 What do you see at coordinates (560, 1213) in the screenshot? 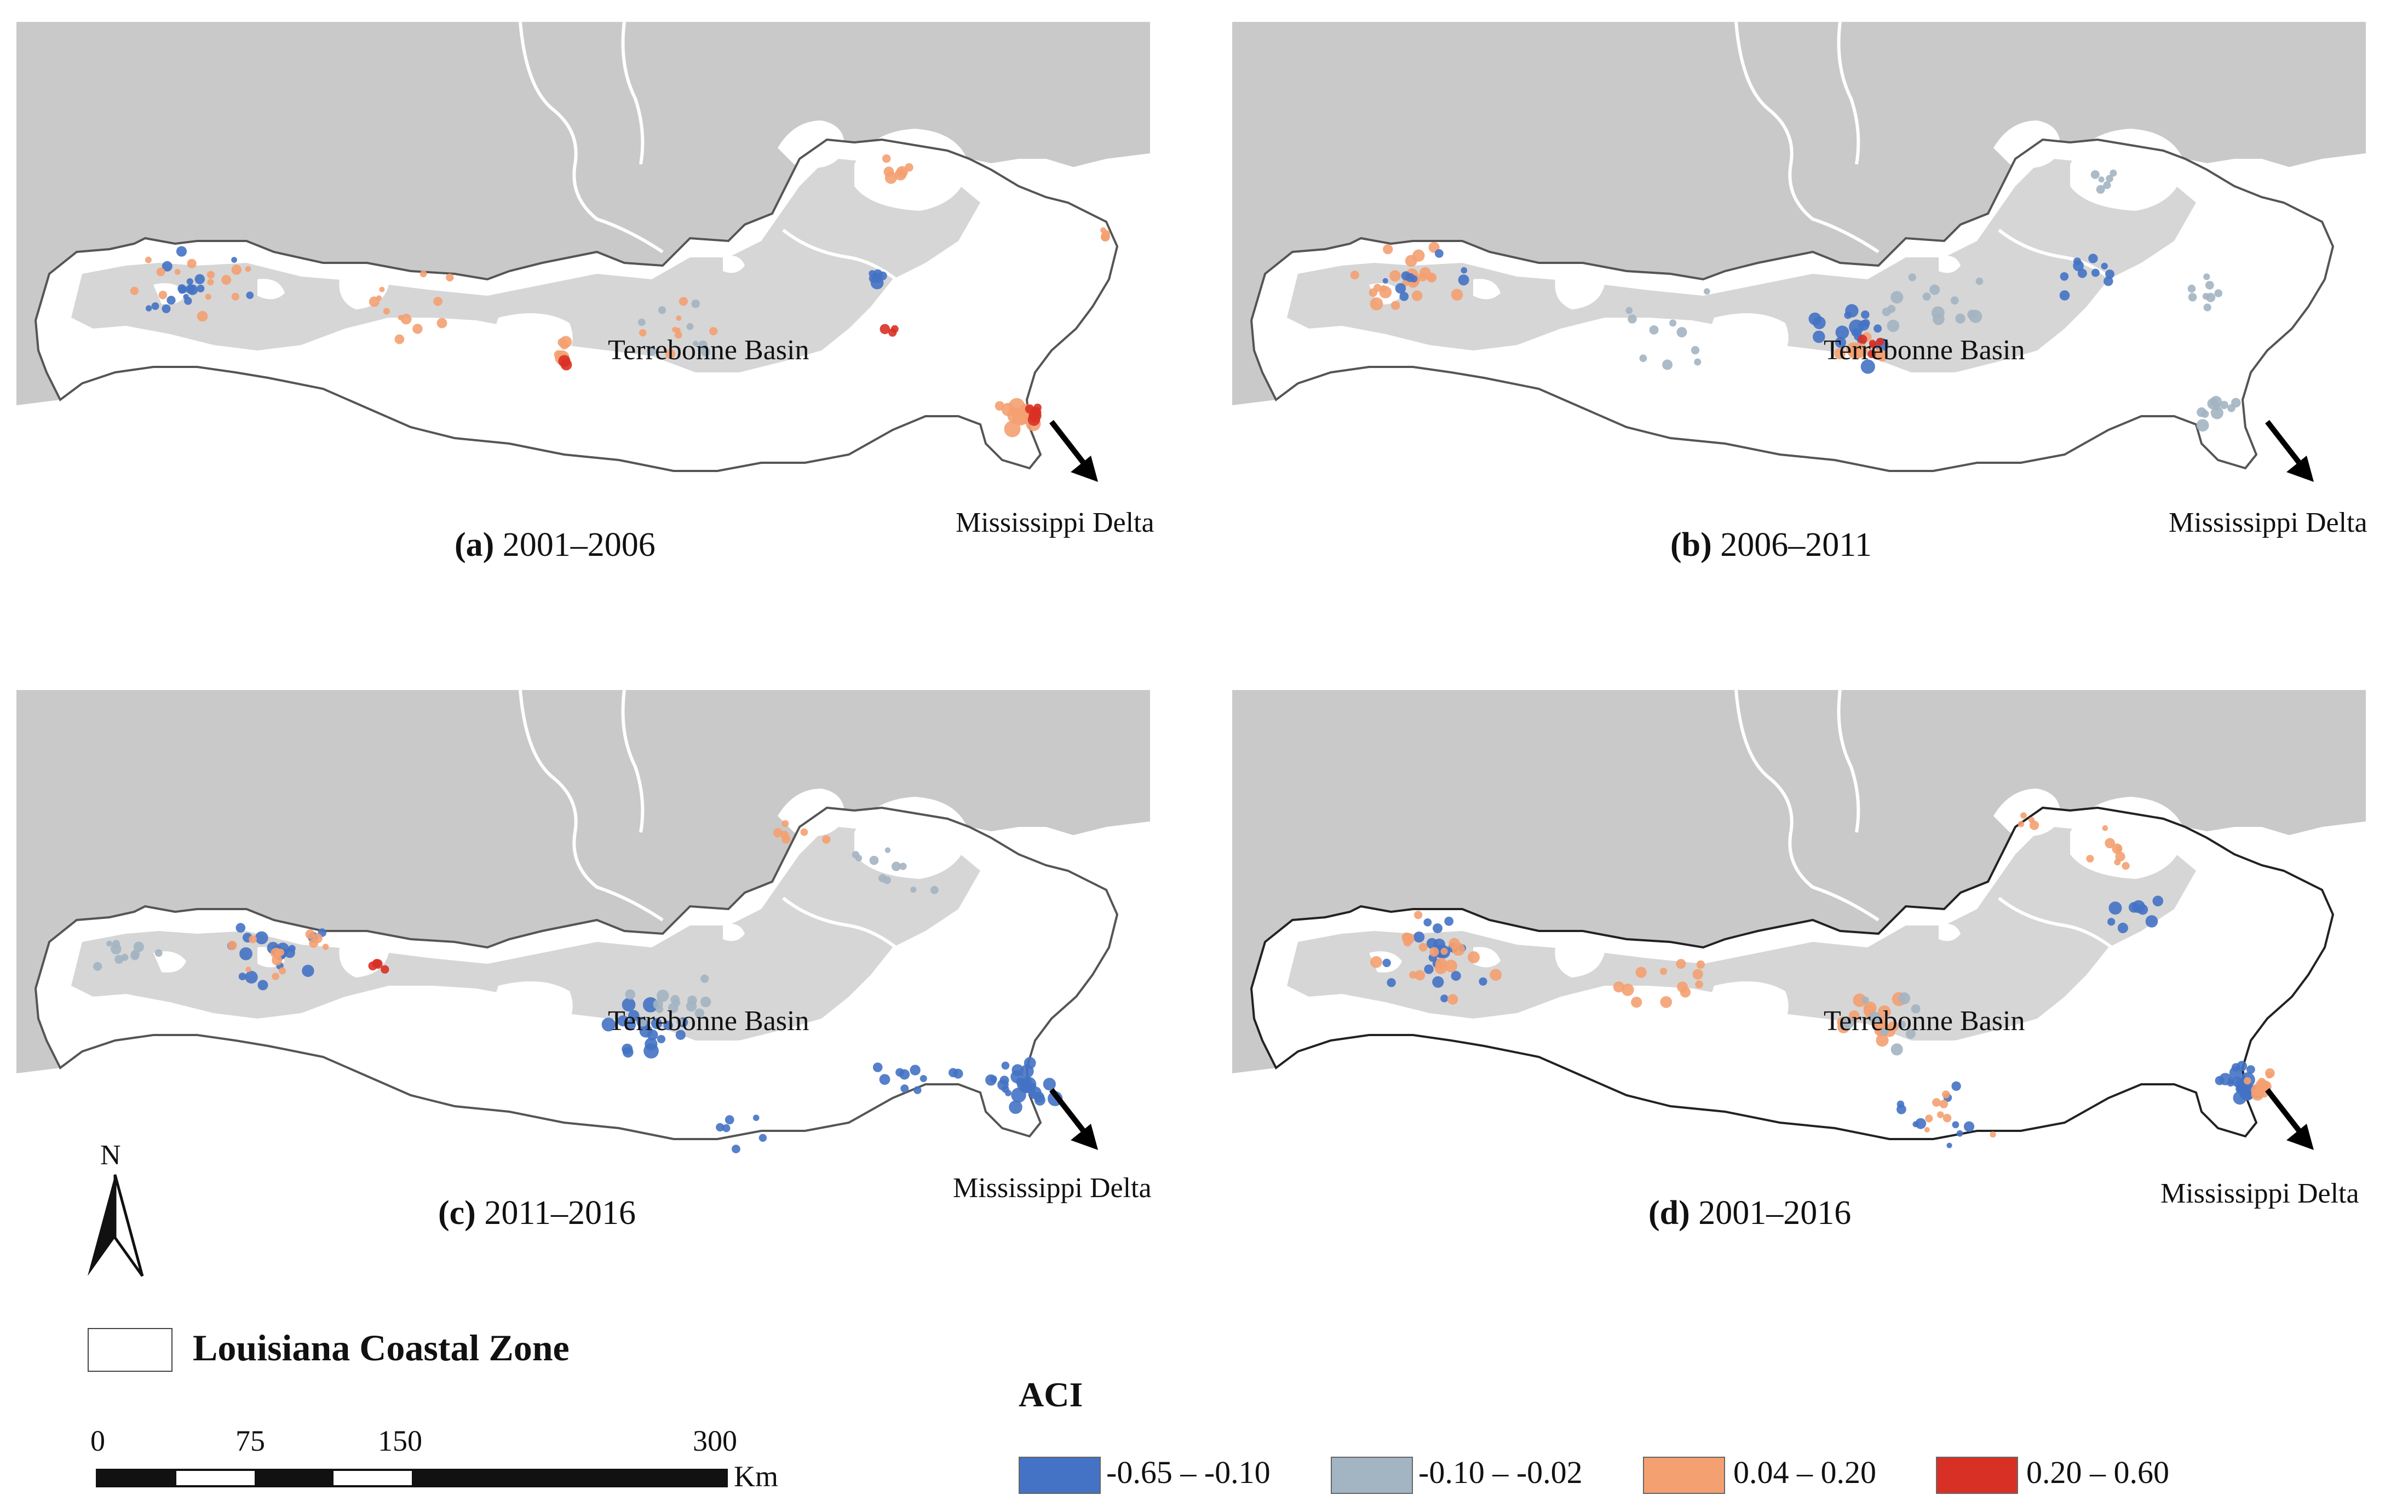
I see `panel-caption-years-c: 2011–2016` at bounding box center [560, 1213].